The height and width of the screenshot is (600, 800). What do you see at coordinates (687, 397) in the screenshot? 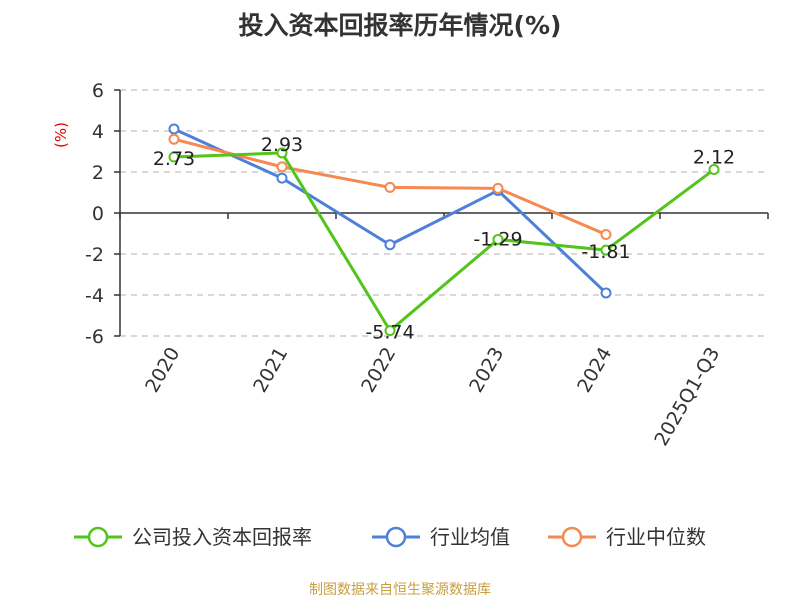
I see `x-tick-label: 2025Q1-Q3` at bounding box center [687, 397].